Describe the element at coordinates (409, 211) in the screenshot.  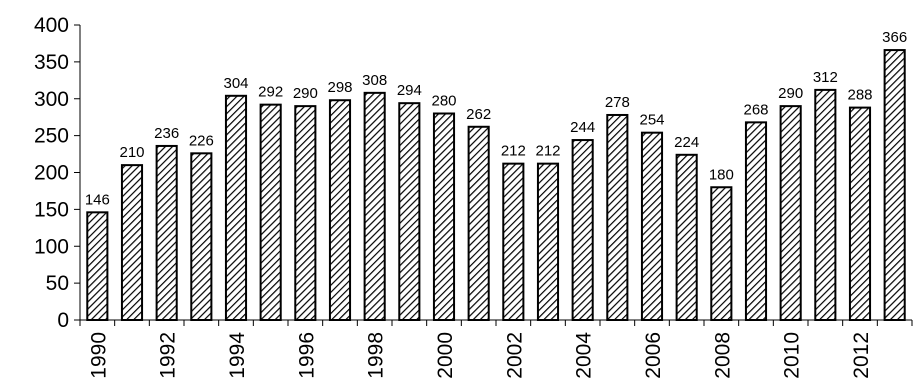
I see `bar-1999` at that location.